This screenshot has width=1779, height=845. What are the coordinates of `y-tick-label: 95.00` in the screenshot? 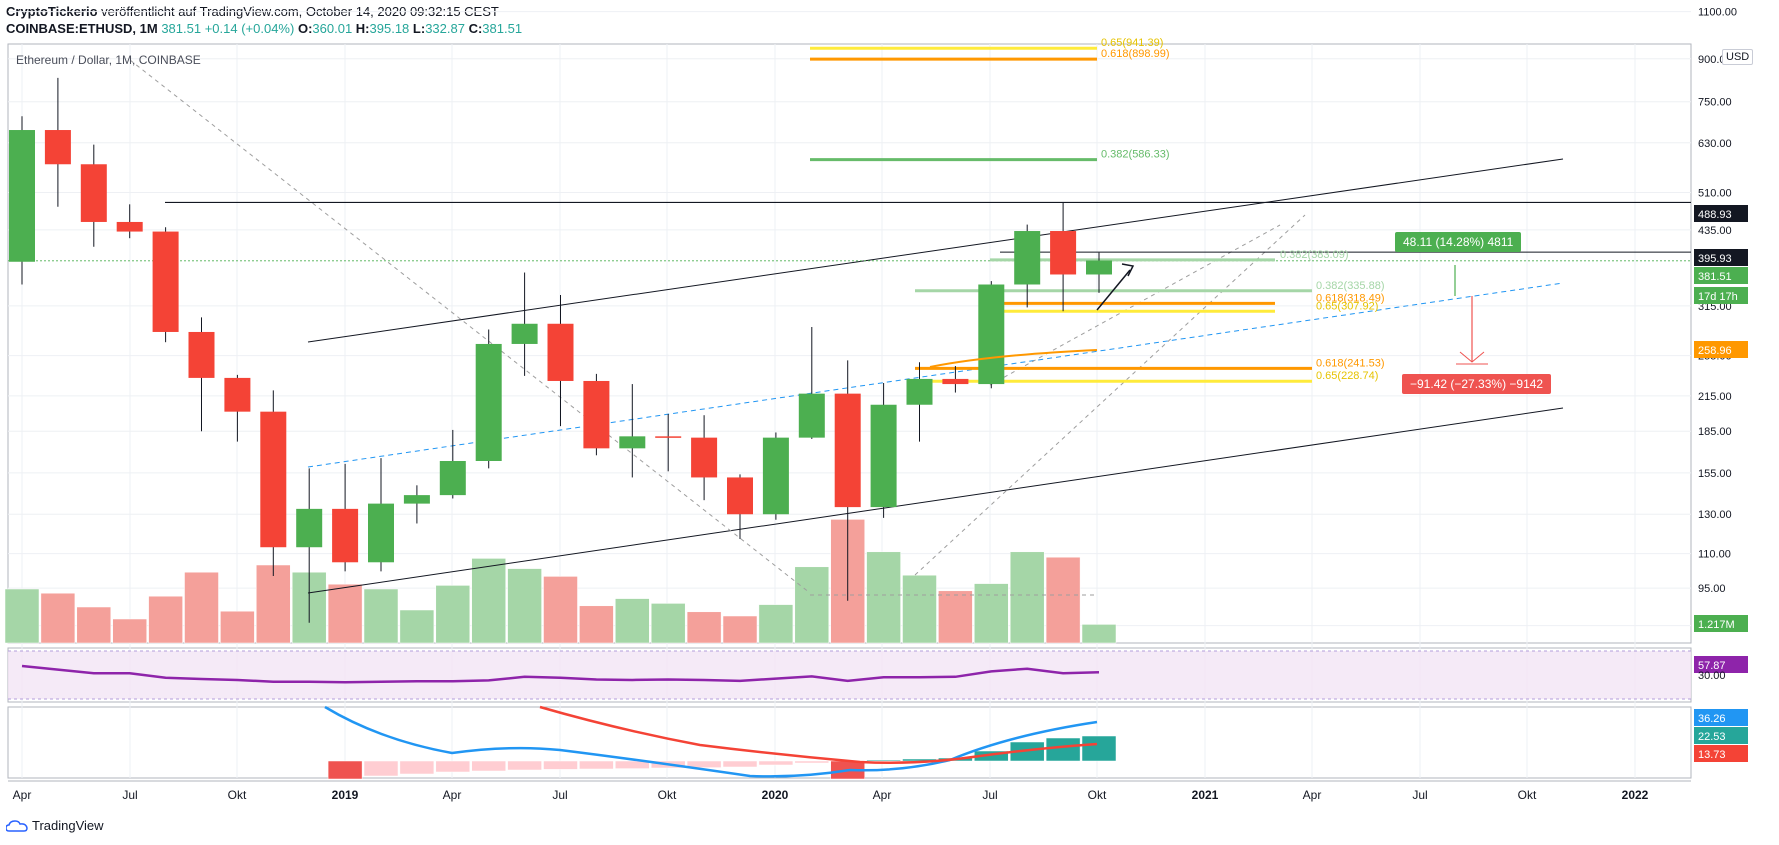 It's located at (1712, 589).